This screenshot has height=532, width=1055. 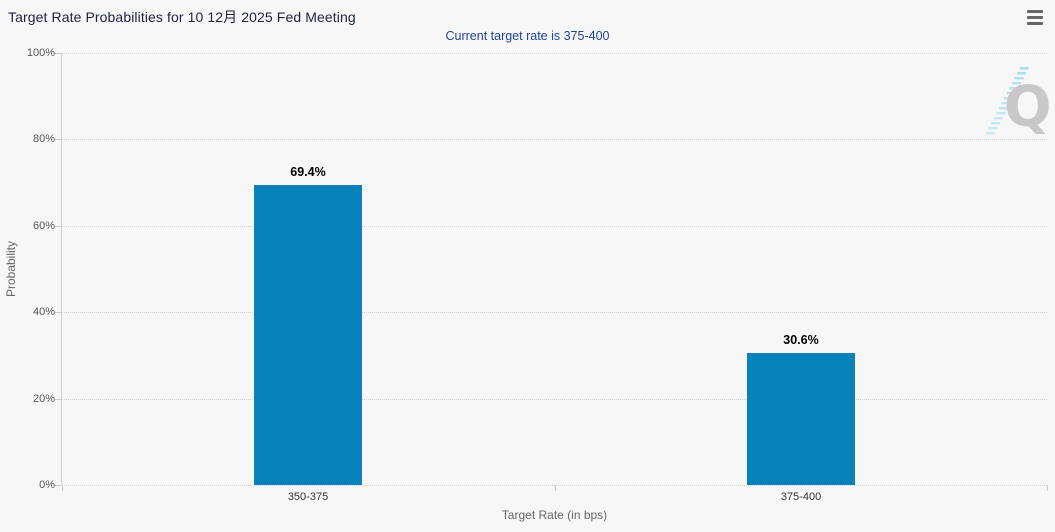 I want to click on y-axis-label: 40%, so click(x=43, y=312).